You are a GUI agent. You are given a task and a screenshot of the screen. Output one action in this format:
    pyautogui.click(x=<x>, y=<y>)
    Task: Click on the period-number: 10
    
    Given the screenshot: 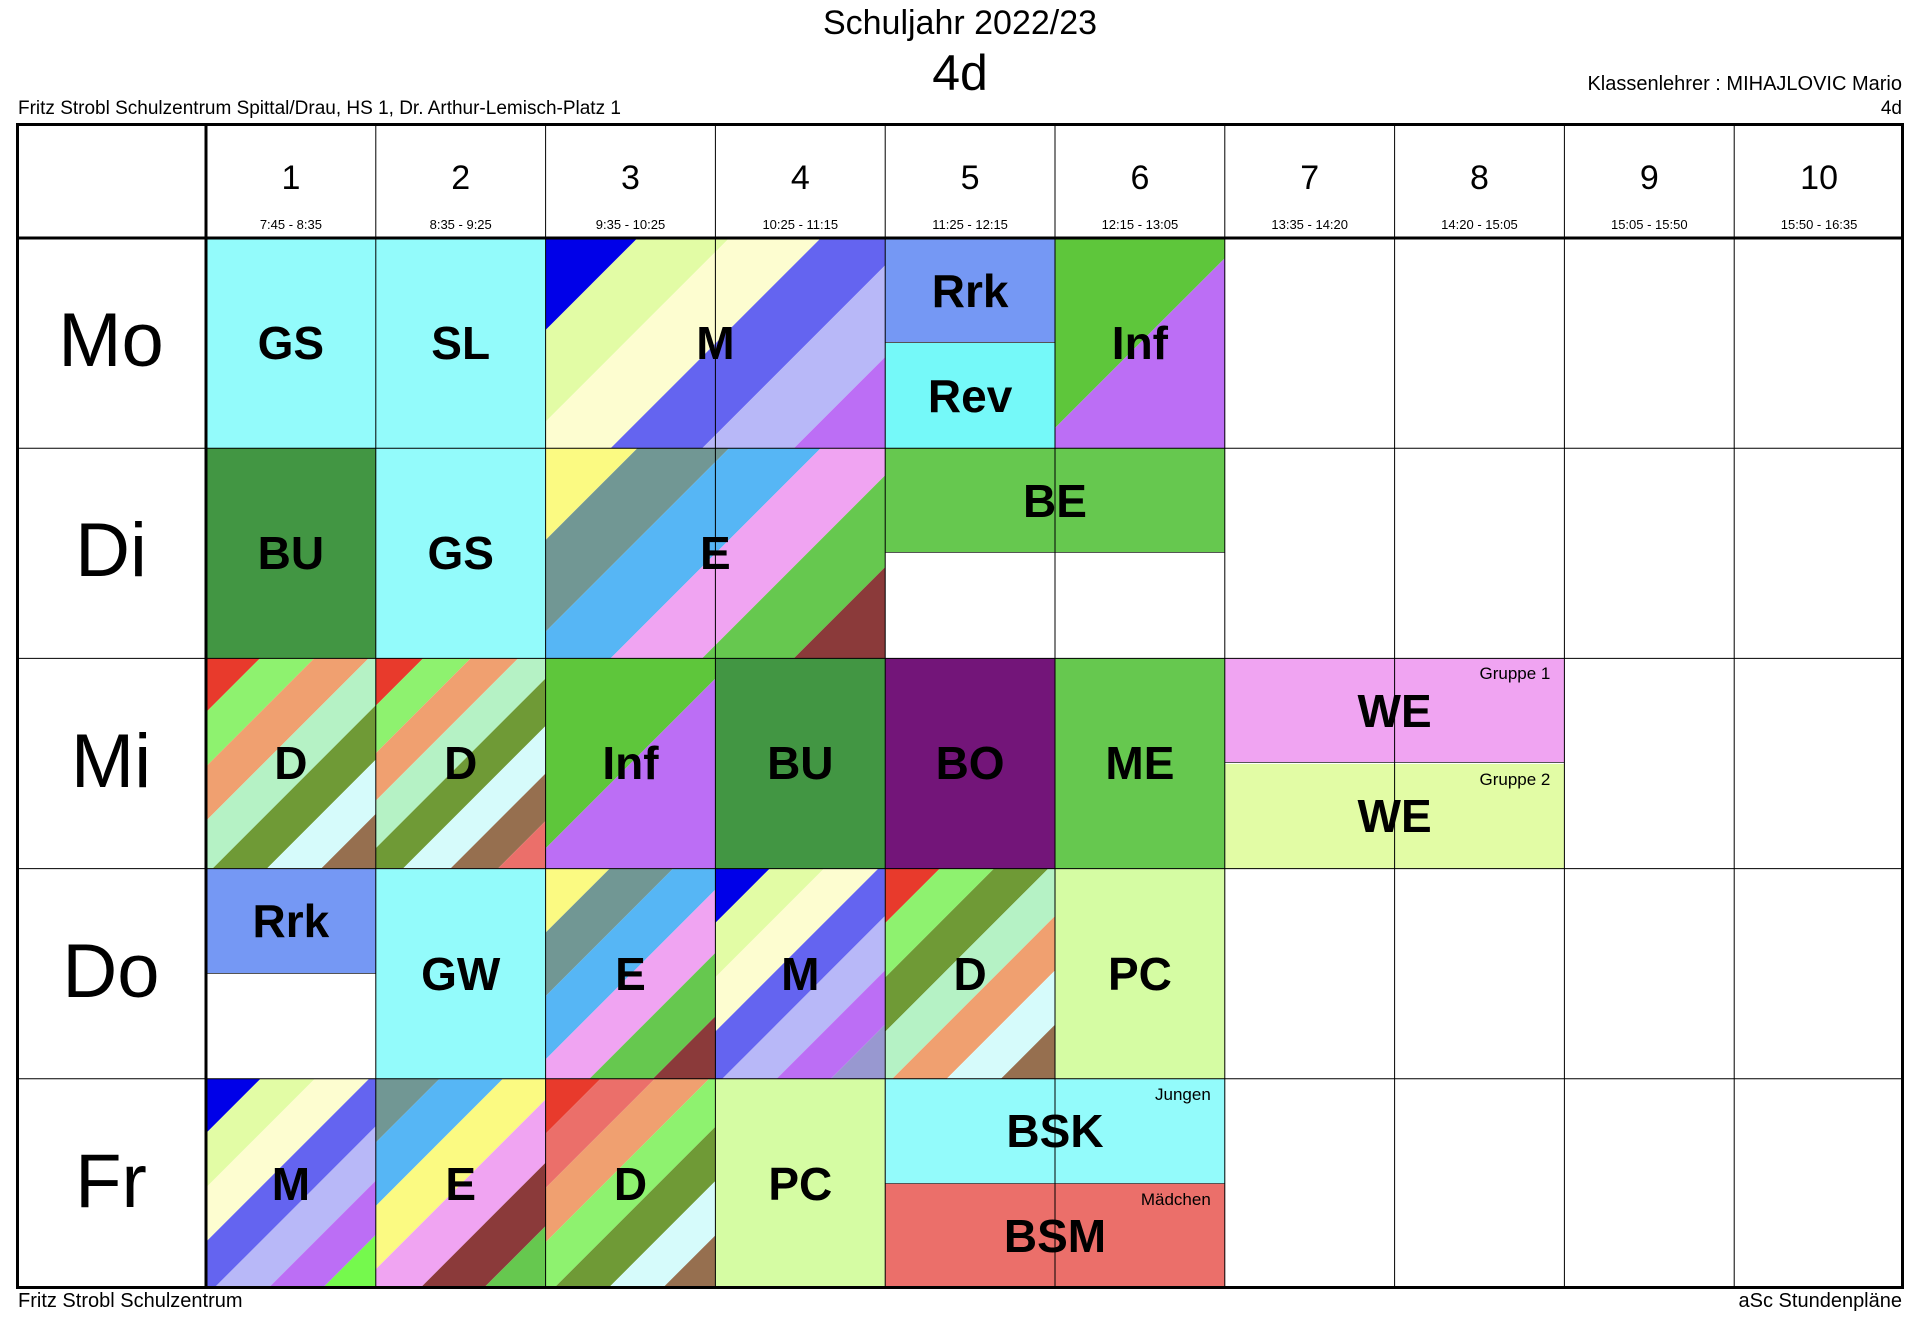 What is the action you would take?
    pyautogui.click(x=1819, y=178)
    